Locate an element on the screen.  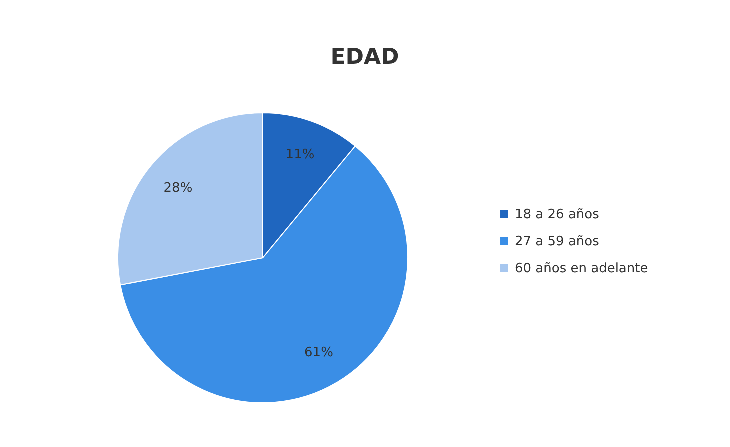
legend-label: 27 a 59 años is located at coordinates (557, 242).